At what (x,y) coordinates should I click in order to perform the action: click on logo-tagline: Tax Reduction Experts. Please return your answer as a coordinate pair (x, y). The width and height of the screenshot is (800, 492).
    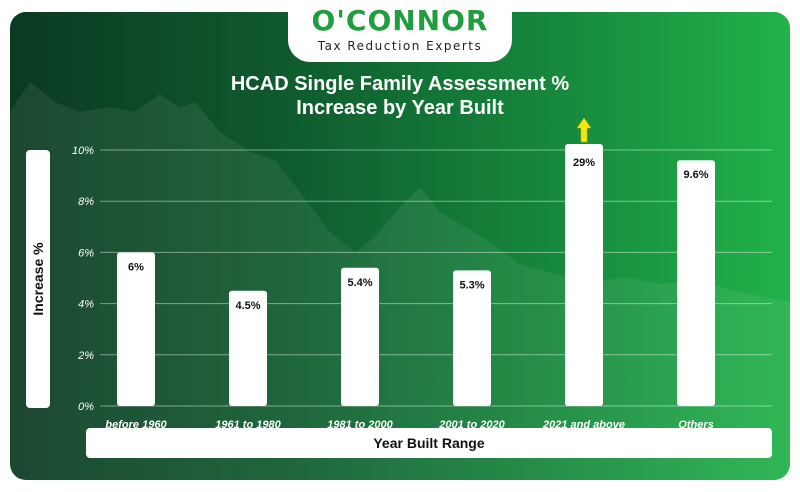
    Looking at the image, I should click on (400, 46).